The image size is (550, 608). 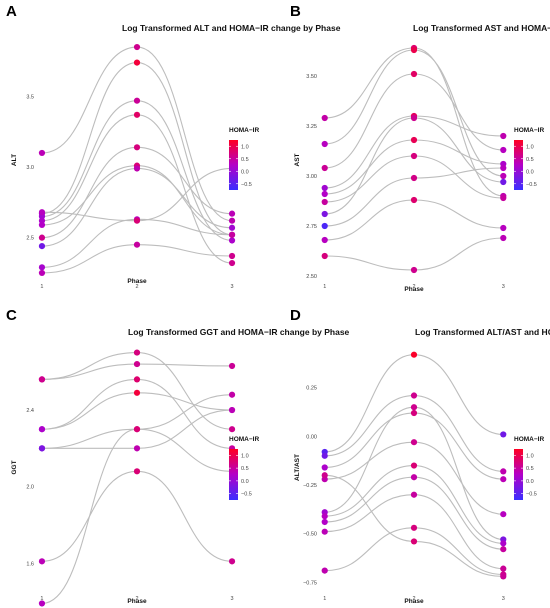 What do you see at coordinates (30, 97) in the screenshot?
I see `y-tick-label: 3.5` at bounding box center [30, 97].